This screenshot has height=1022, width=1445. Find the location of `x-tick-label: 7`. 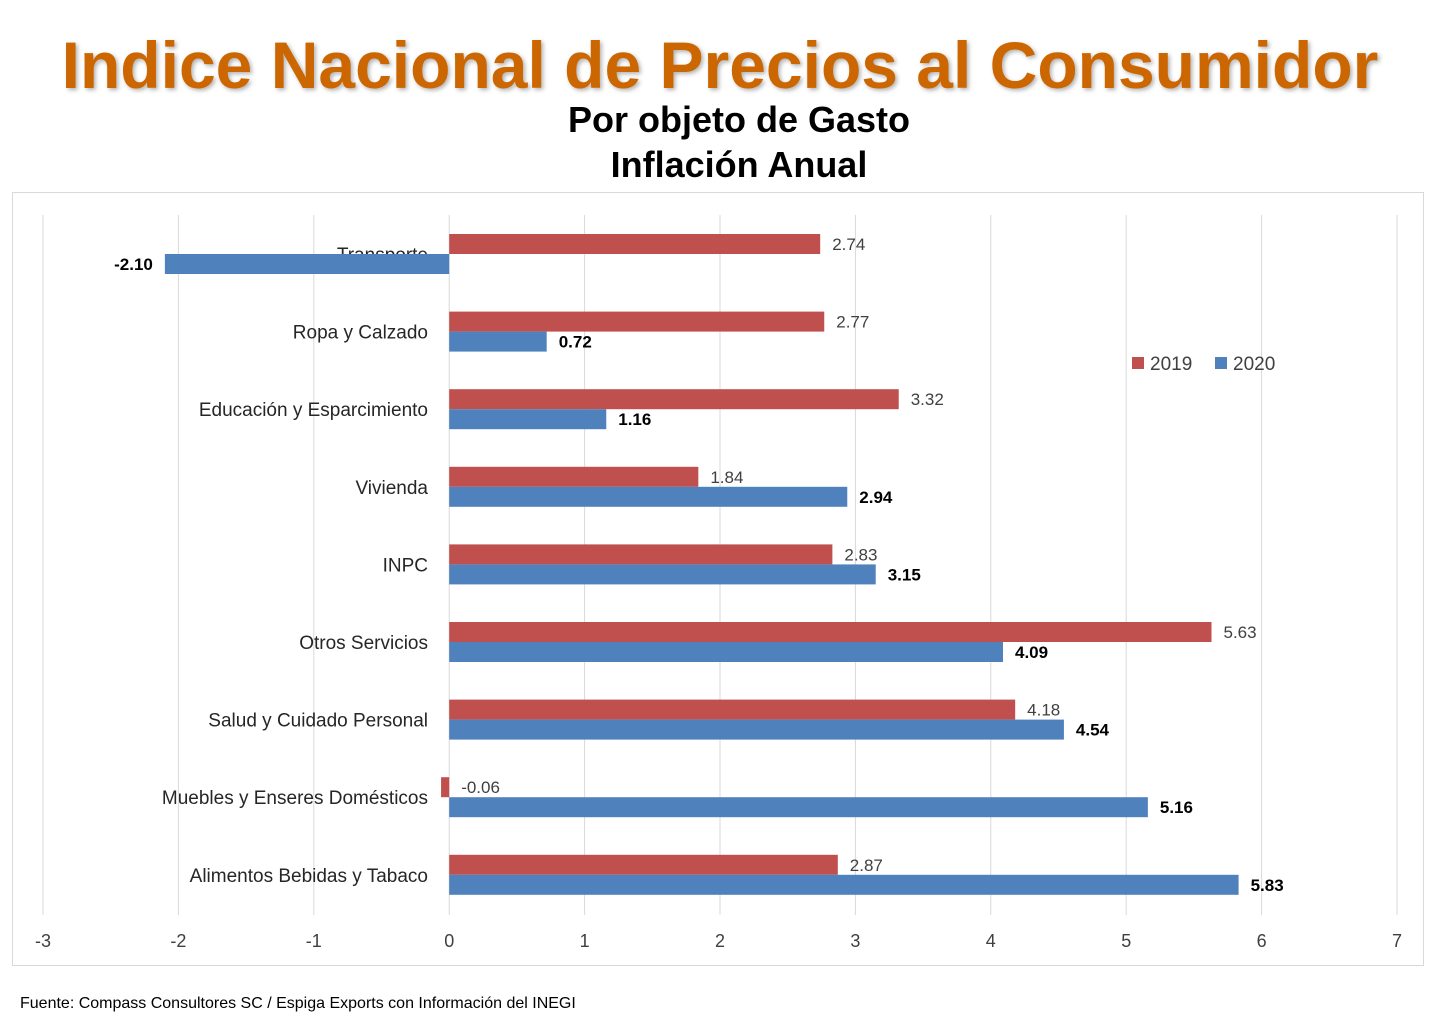

x-tick-label: 7 is located at coordinates (1397, 941).